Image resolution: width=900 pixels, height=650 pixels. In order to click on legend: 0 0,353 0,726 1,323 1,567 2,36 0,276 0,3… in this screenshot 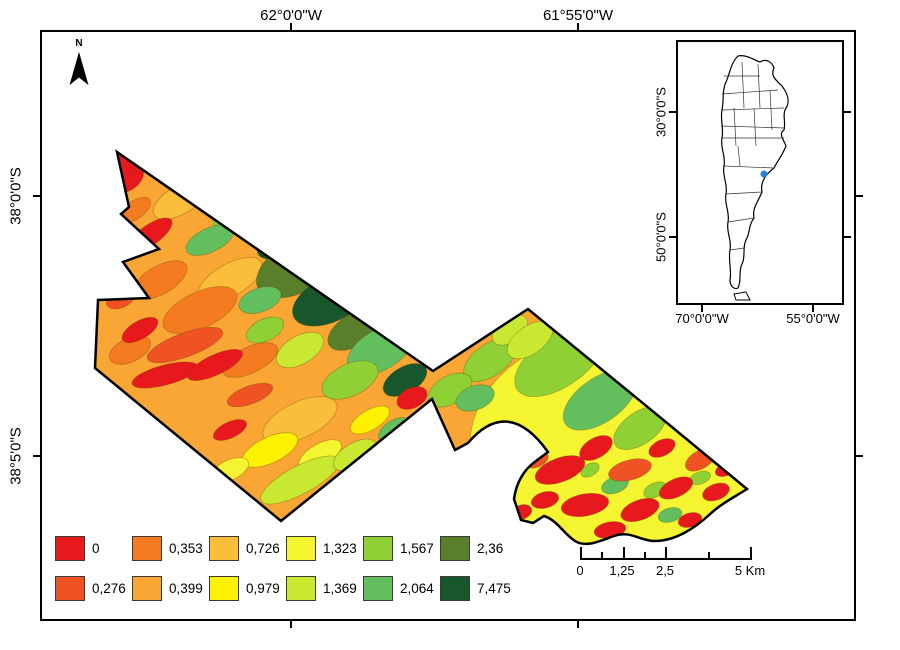, I will do `click(286, 568)`.